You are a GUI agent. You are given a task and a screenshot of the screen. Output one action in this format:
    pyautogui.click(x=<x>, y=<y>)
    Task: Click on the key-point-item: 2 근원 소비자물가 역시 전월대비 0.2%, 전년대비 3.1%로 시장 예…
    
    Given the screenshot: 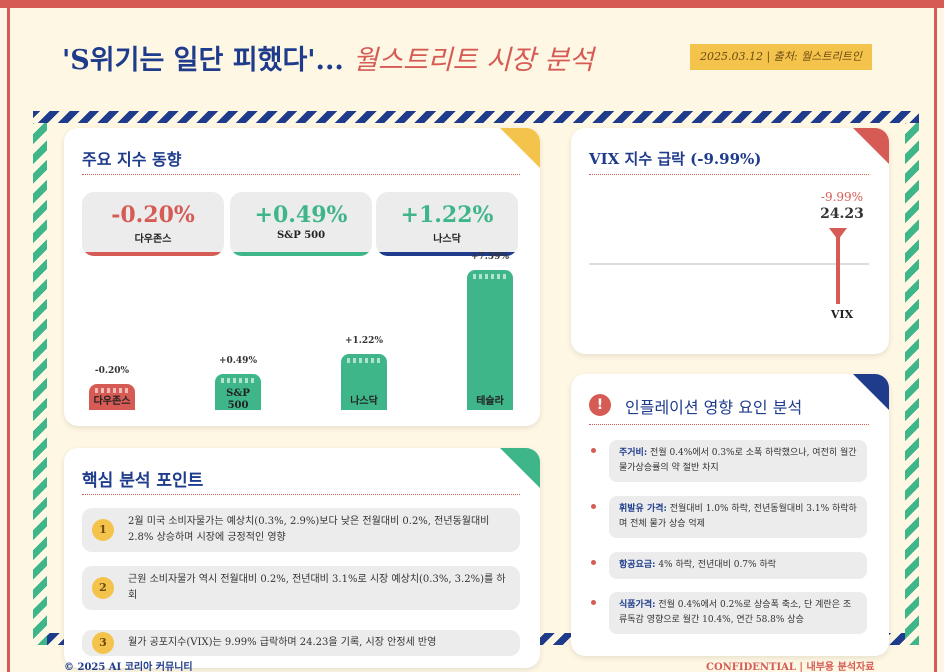 What is the action you would take?
    pyautogui.click(x=301, y=588)
    